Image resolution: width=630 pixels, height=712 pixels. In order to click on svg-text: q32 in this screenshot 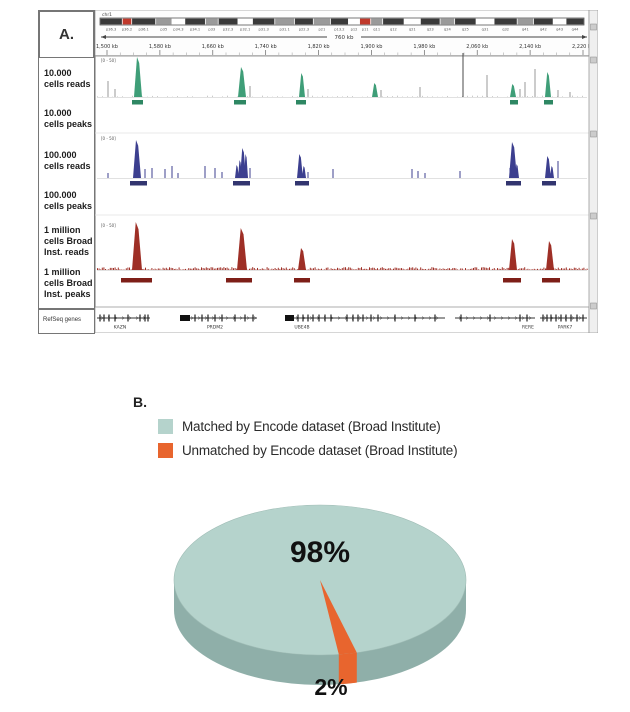, I will do `click(505, 30)`.